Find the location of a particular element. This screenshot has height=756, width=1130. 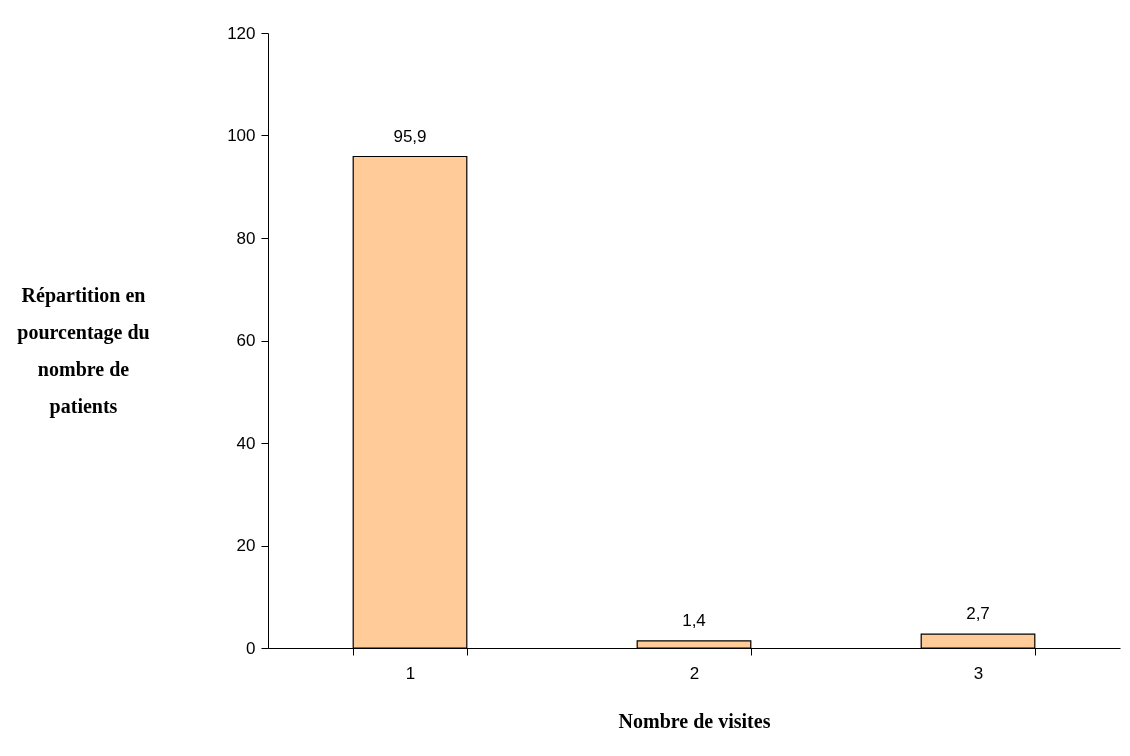

data-label: 1,4 is located at coordinates (694, 620).